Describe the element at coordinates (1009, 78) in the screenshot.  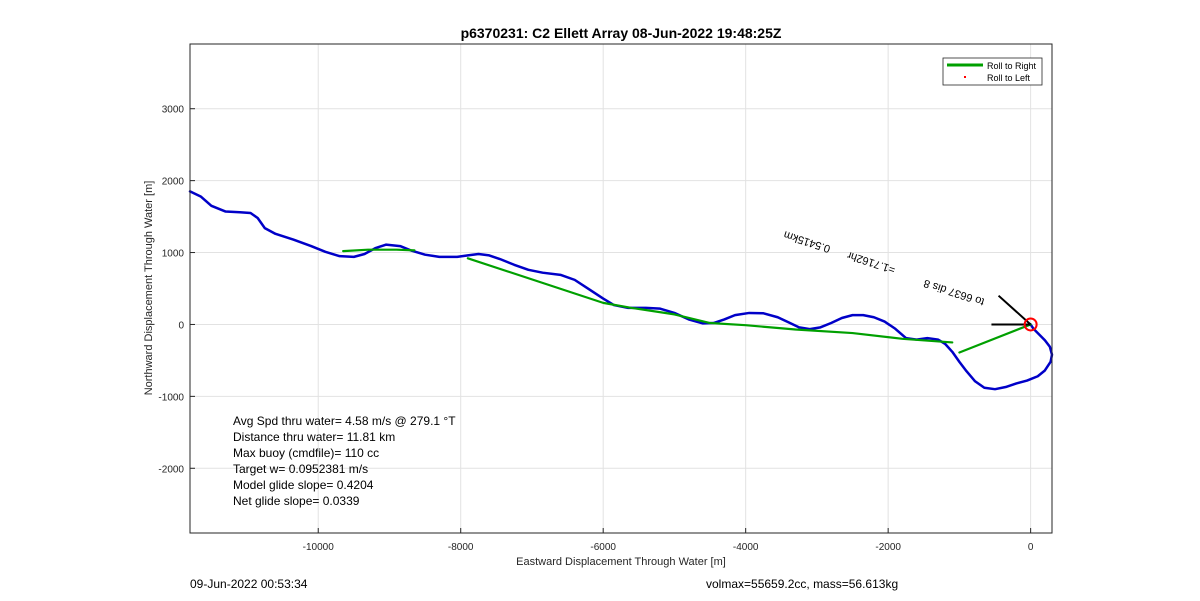
I see `legend-label-roll-left: Roll to Left` at that location.